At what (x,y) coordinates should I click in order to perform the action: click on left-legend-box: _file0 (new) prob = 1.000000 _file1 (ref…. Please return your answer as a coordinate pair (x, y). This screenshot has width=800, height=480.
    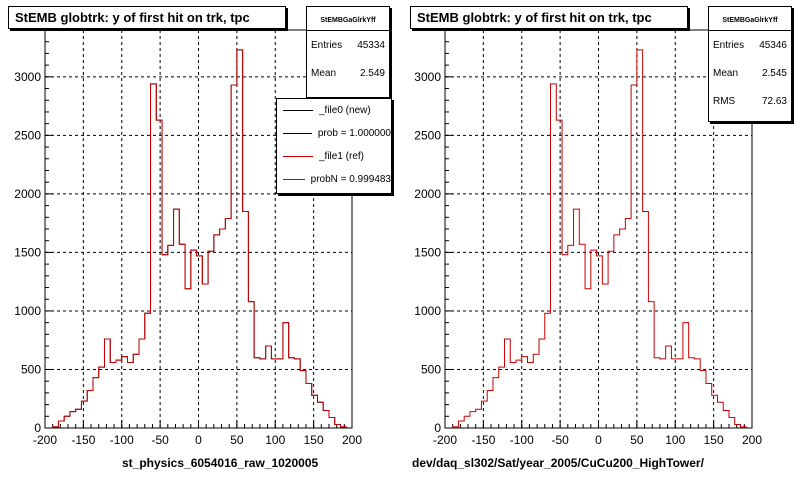
    Looking at the image, I should click on (334, 146).